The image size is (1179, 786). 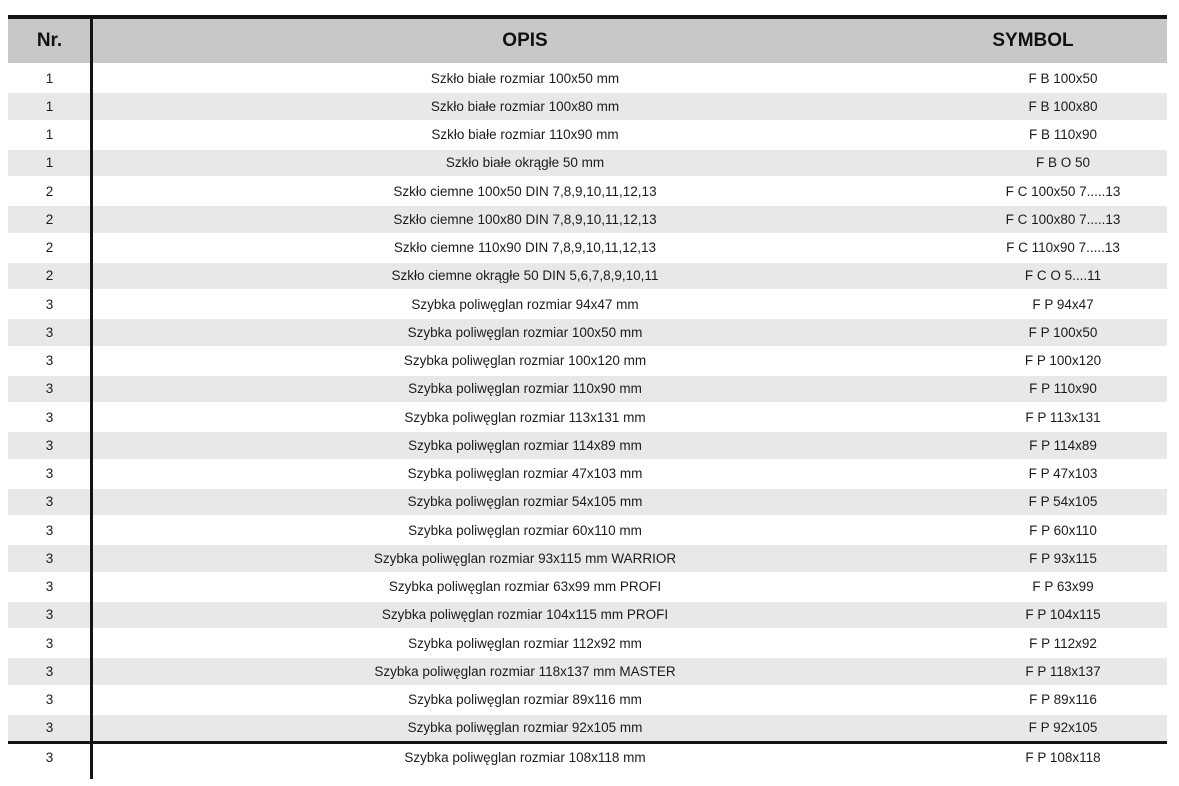 I want to click on col-header-opis: OPIS, so click(x=525, y=40).